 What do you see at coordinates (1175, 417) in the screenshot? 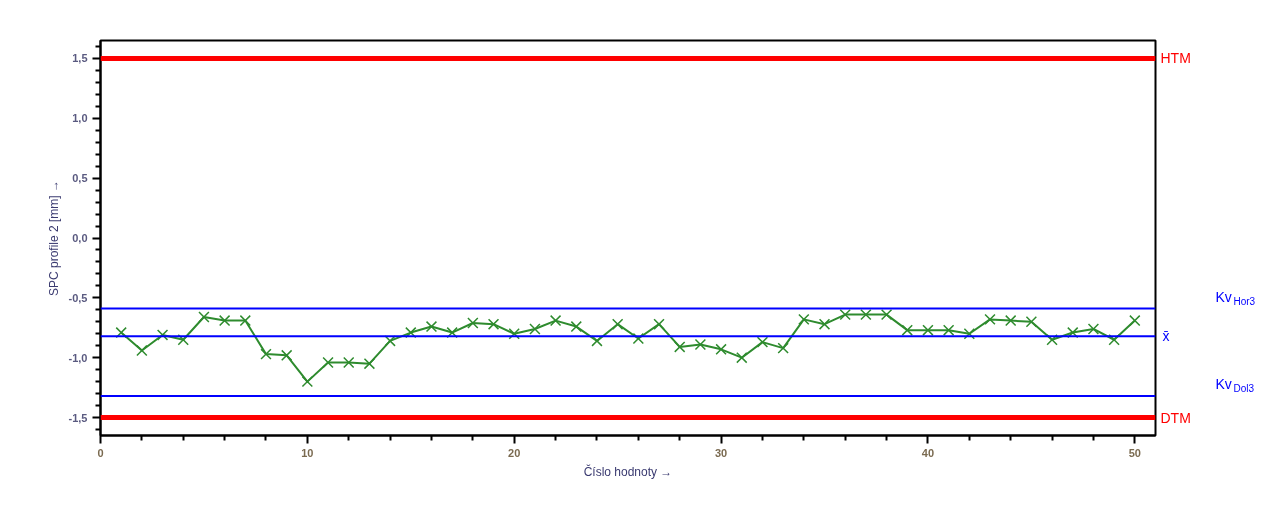
I see `ref-line-label: DTM` at bounding box center [1175, 417].